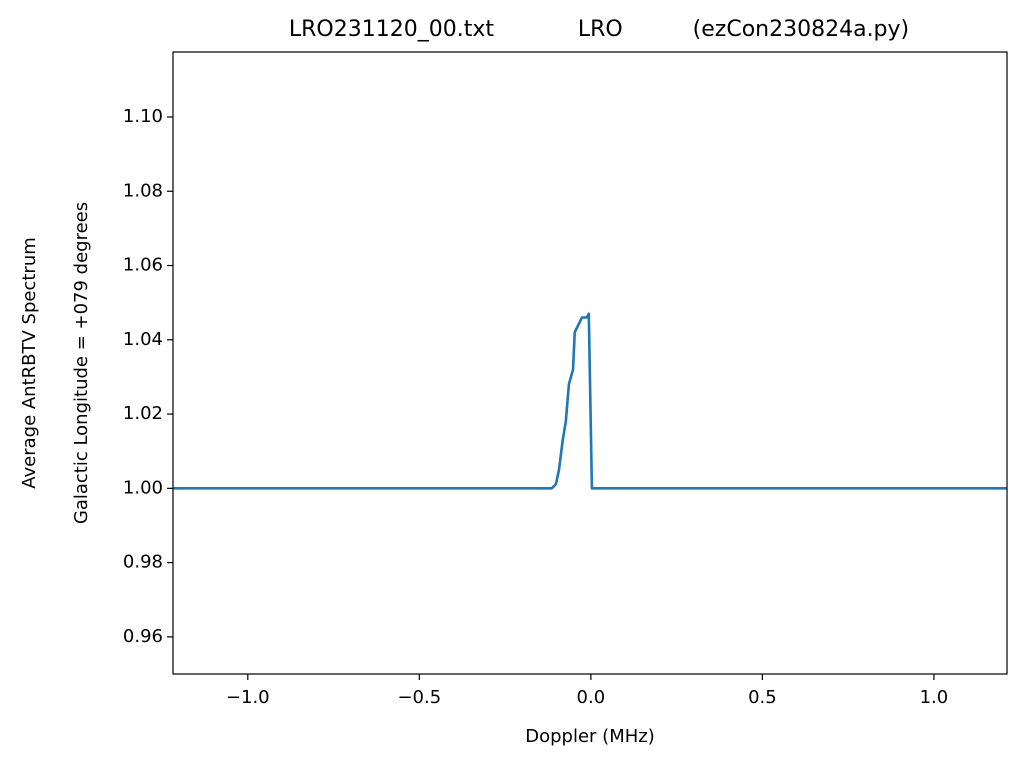  I want to click on y-tick-label: 1.10, so click(143, 116).